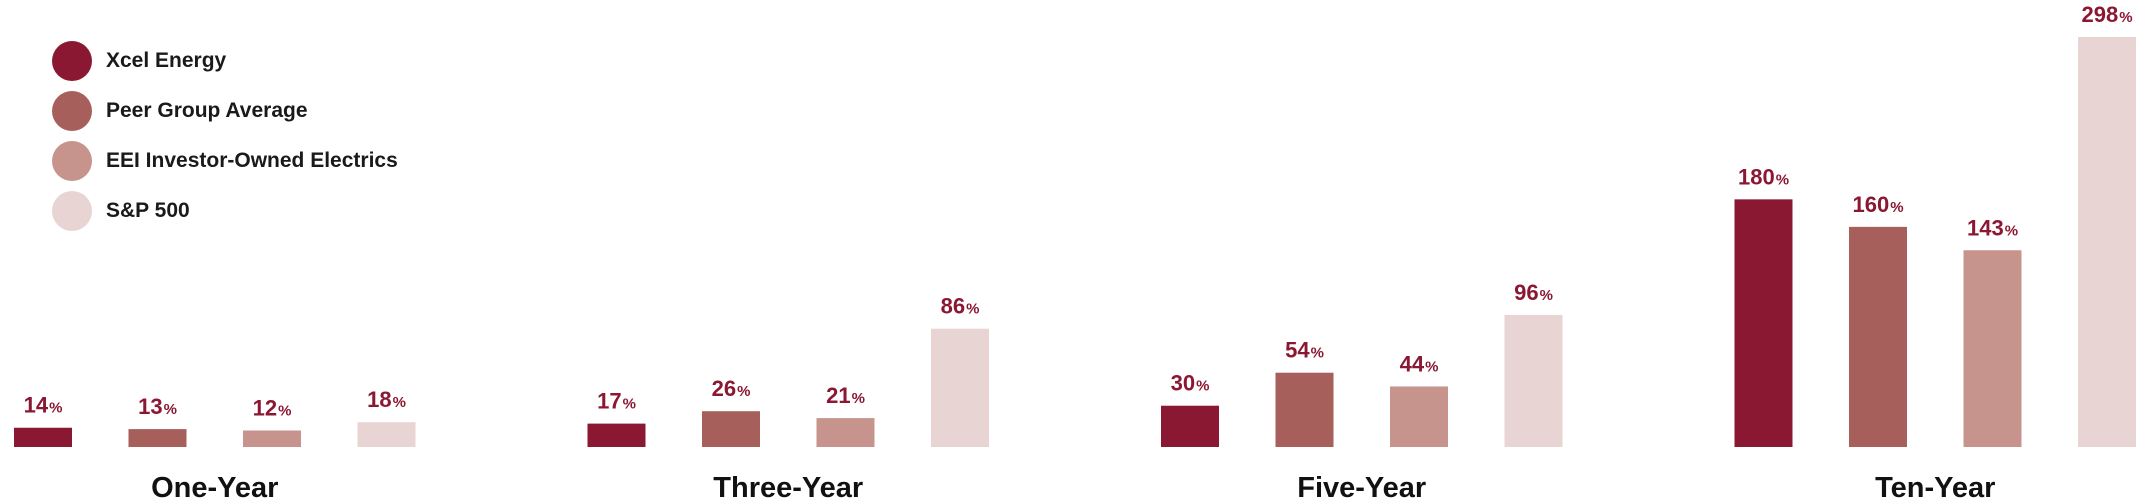 The image size is (2150, 499). I want to click on legend-label: Xcel Energy, so click(166, 60).